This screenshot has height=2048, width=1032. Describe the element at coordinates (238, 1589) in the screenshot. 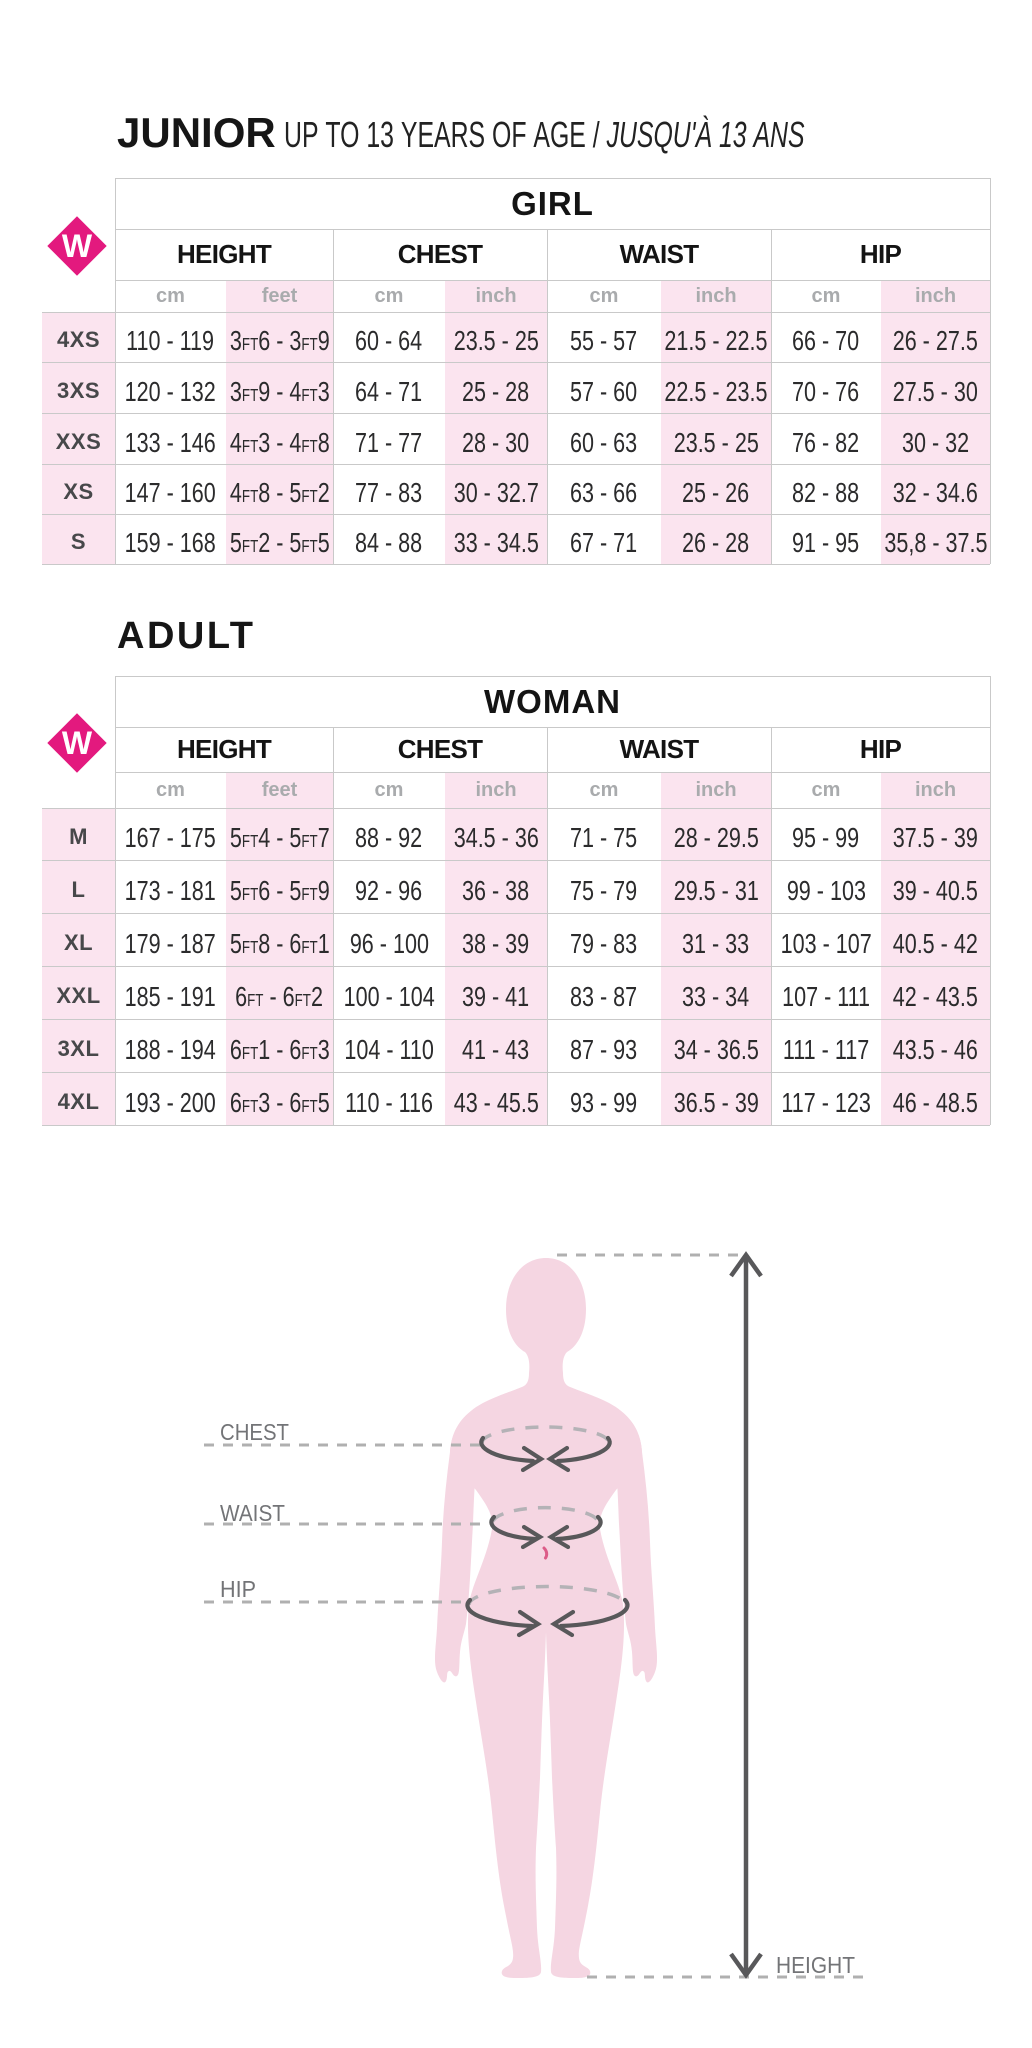

I see `svg-text: HIP` at that location.